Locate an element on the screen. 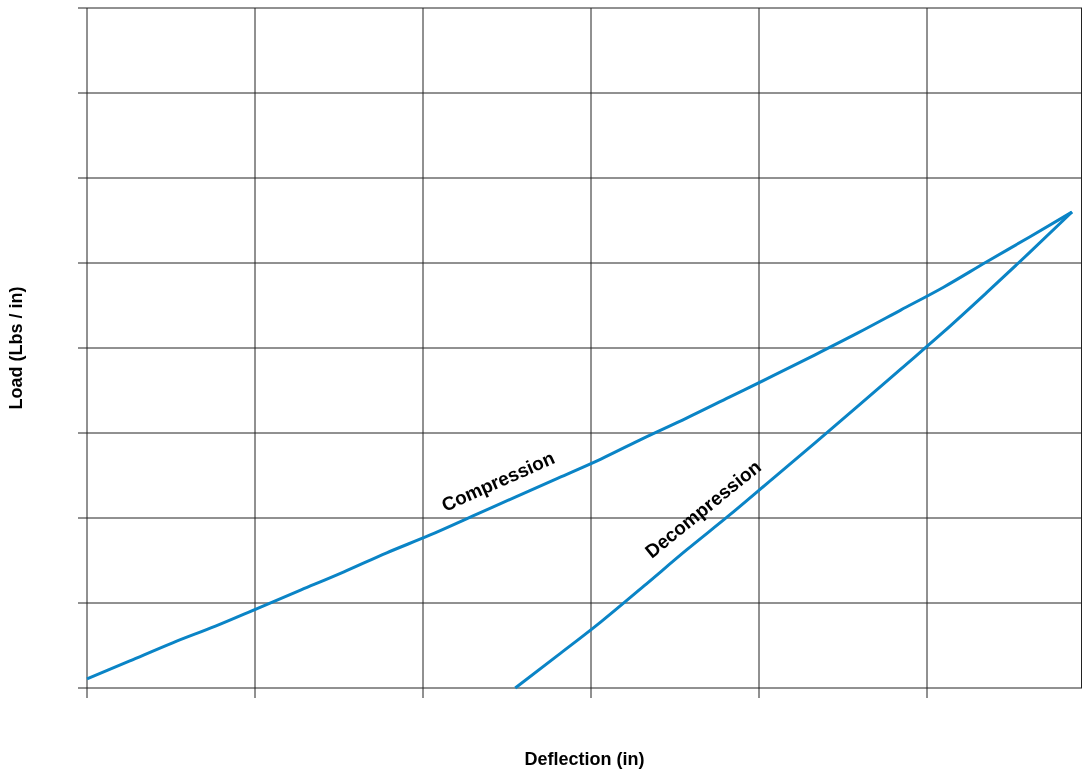 The width and height of the screenshot is (1082, 774). y-axis-title: Load (Lbs / in) is located at coordinates (16, 348).